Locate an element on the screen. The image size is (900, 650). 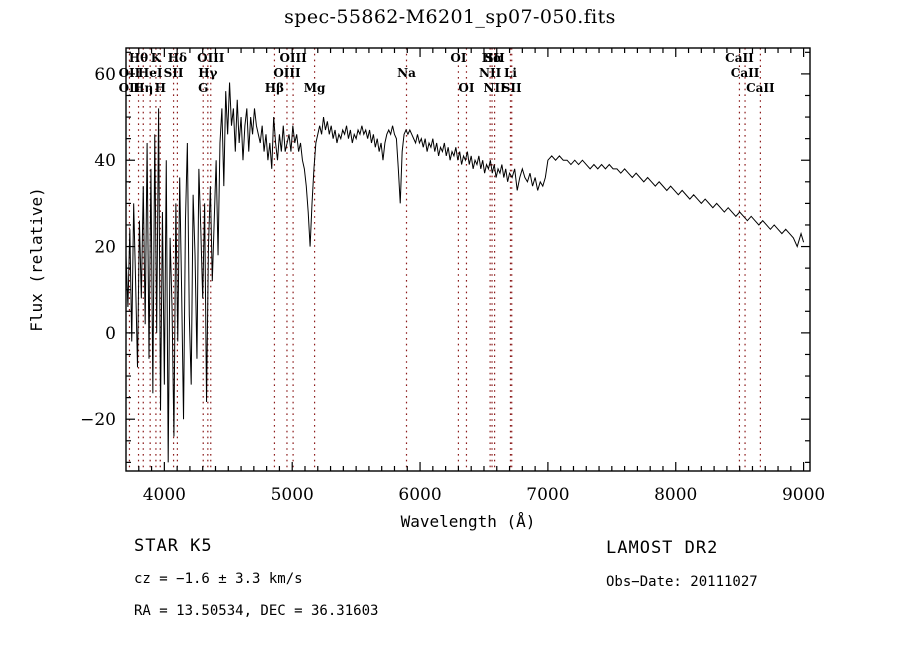
spectral-line-label: Hβ is located at coordinates (274, 88).